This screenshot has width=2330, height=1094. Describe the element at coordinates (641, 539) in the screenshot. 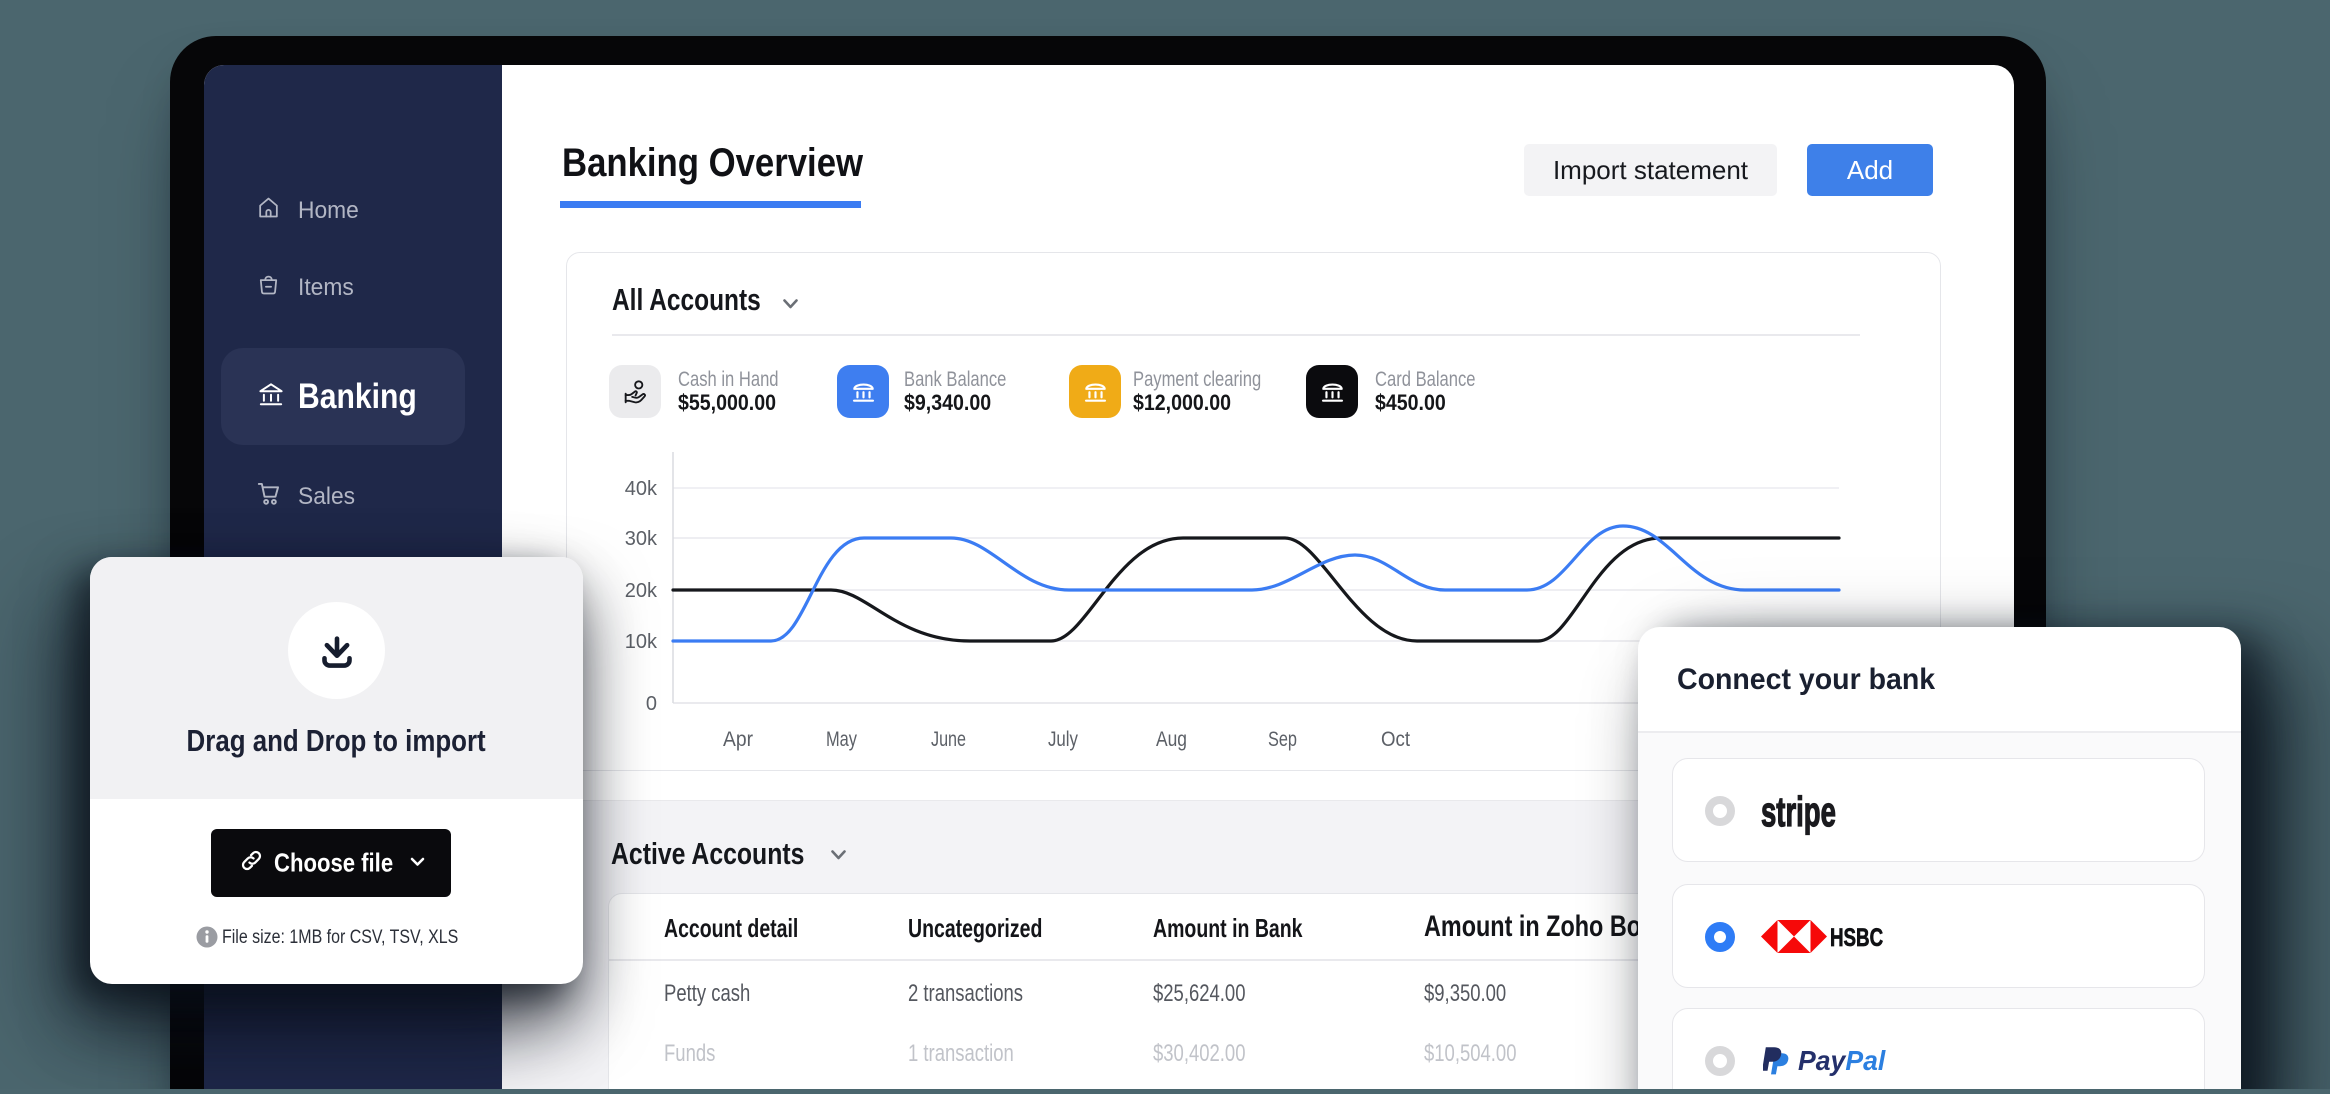

I see `svg-text: 30k` at that location.